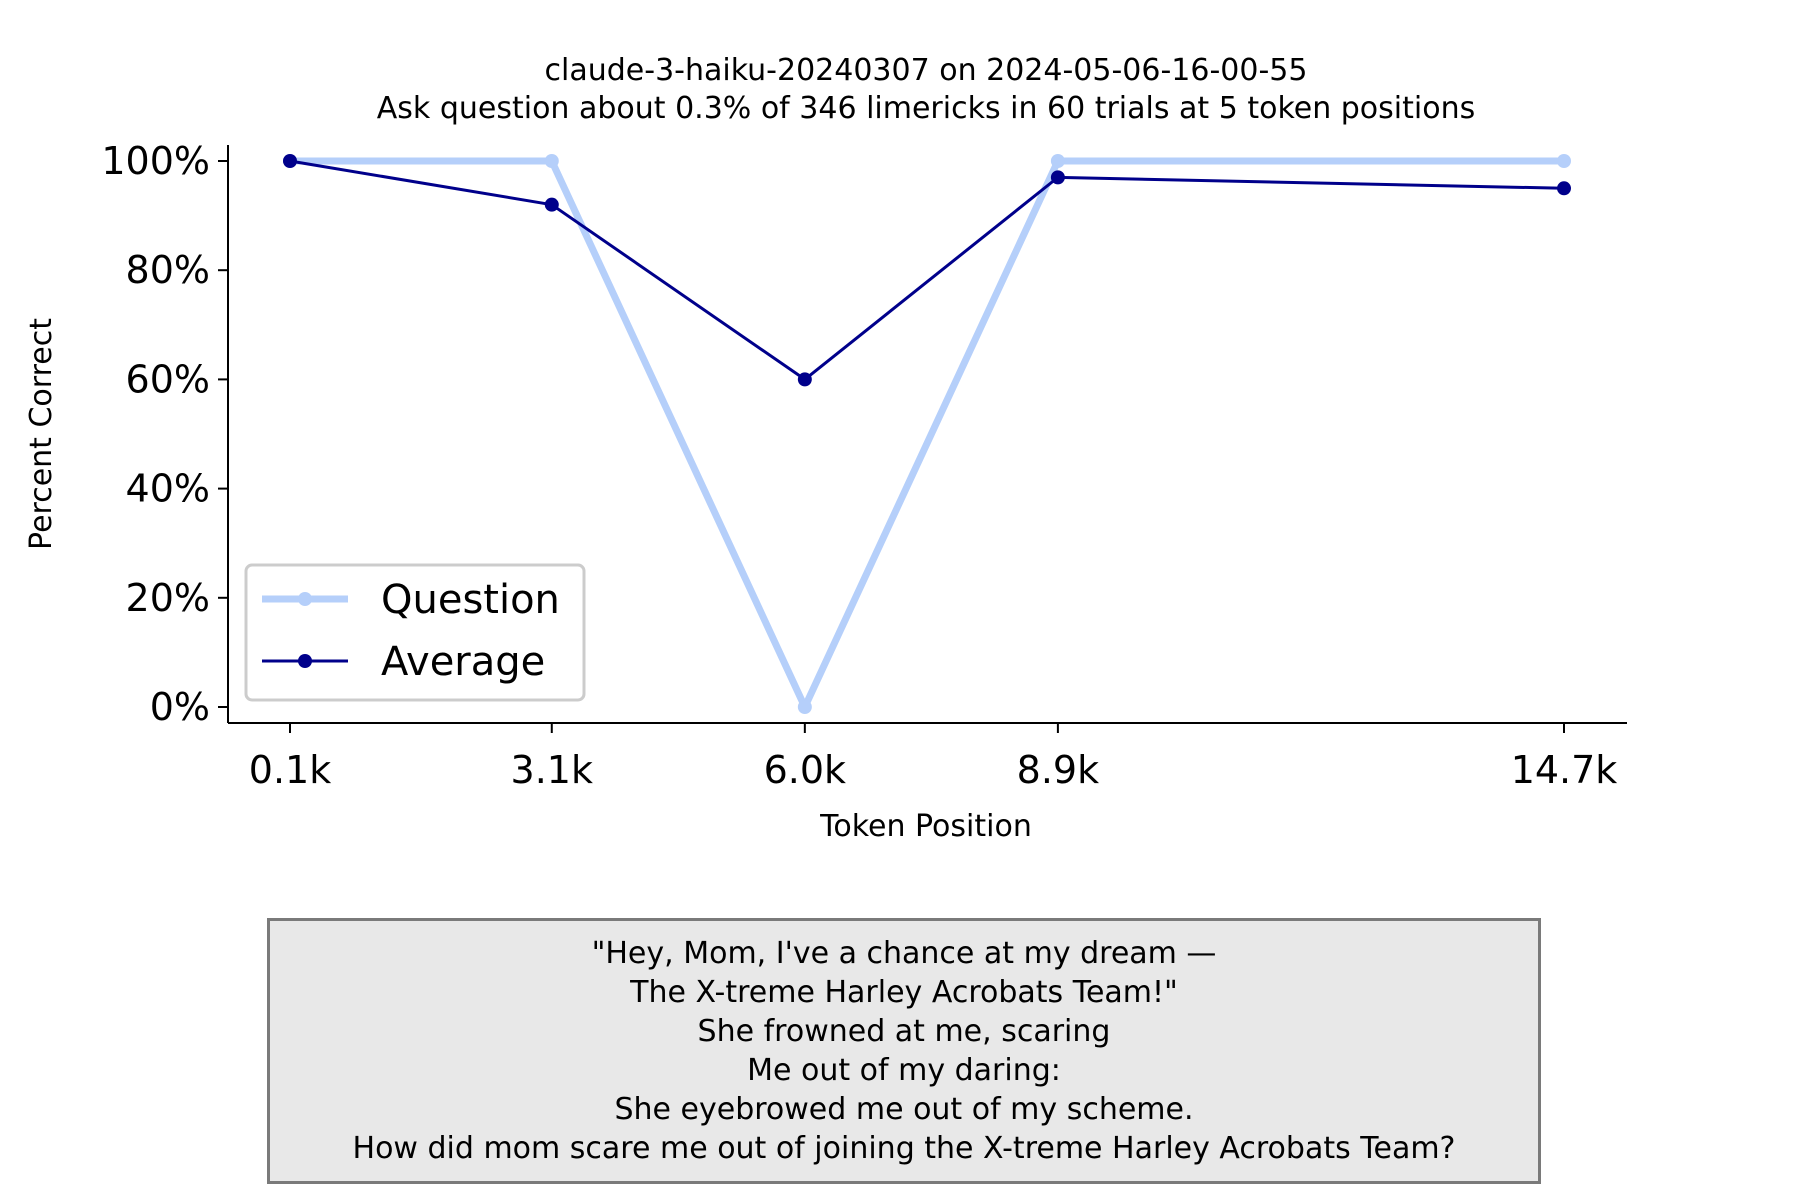 This screenshot has height=1200, width=1800. Describe the element at coordinates (904, 1031) in the screenshot. I see `limerick-line: She frowned at me, scaring` at that location.